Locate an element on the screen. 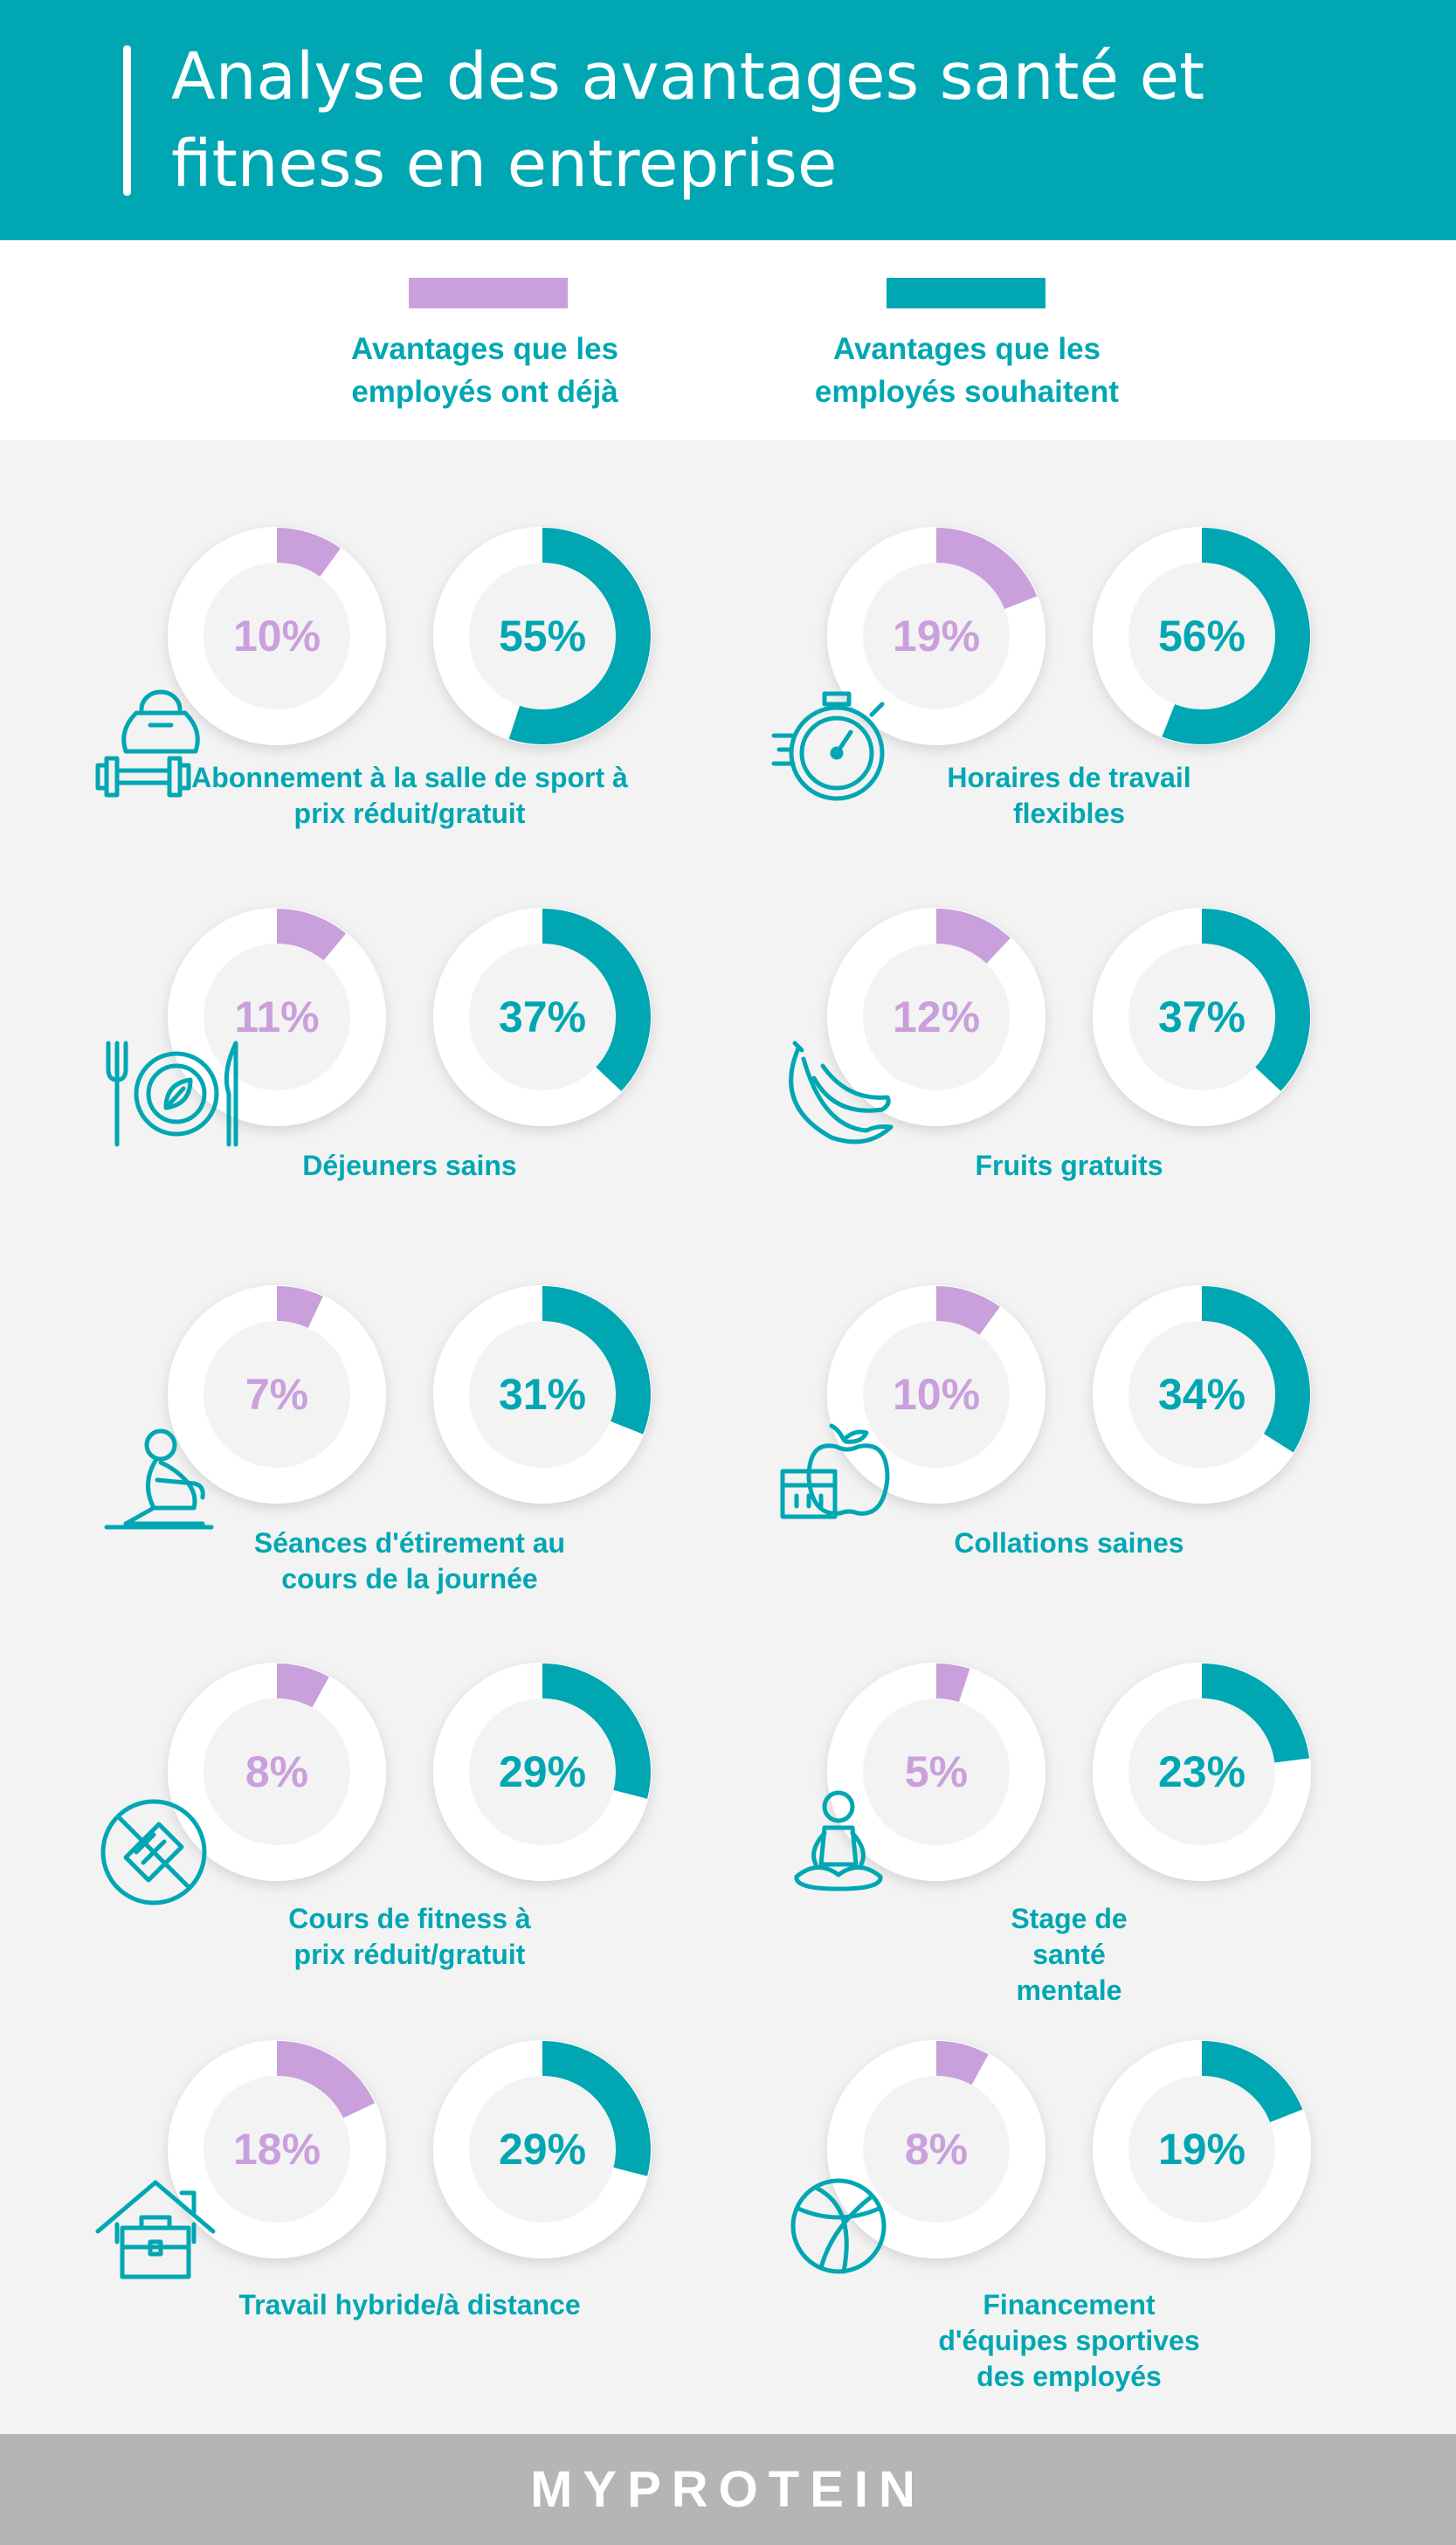 The image size is (1456, 2545). donut-have-4-arc is located at coordinates (299, 1307).